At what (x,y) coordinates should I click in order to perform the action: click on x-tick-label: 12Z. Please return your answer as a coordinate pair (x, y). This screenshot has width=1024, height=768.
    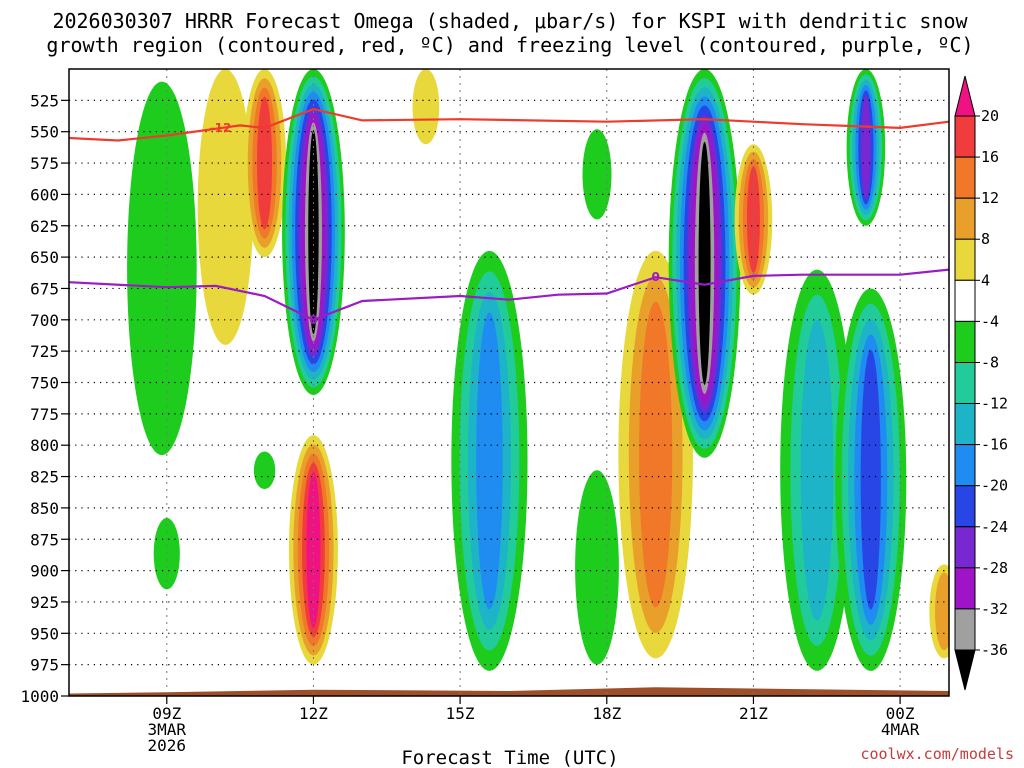
    Looking at the image, I should click on (313, 713).